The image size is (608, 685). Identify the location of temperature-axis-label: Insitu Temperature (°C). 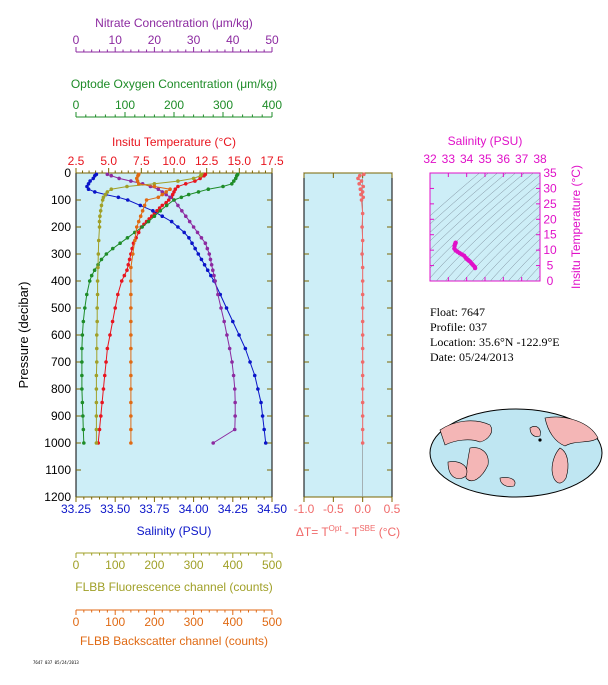
(174, 142).